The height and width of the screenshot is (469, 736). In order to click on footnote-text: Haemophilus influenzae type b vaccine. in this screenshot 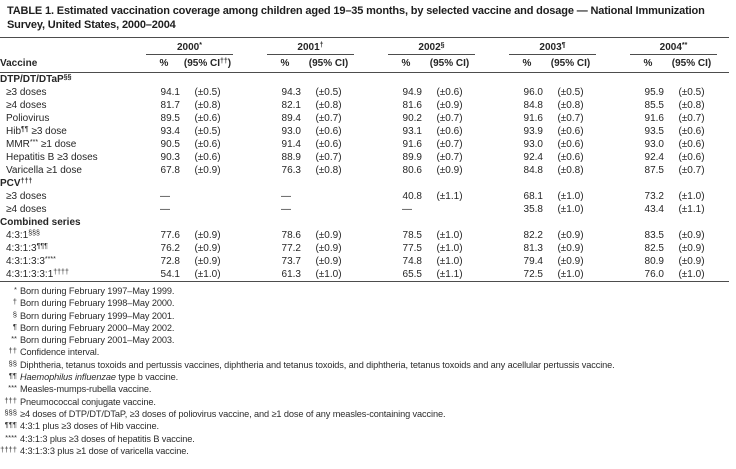, I will do `click(99, 377)`.